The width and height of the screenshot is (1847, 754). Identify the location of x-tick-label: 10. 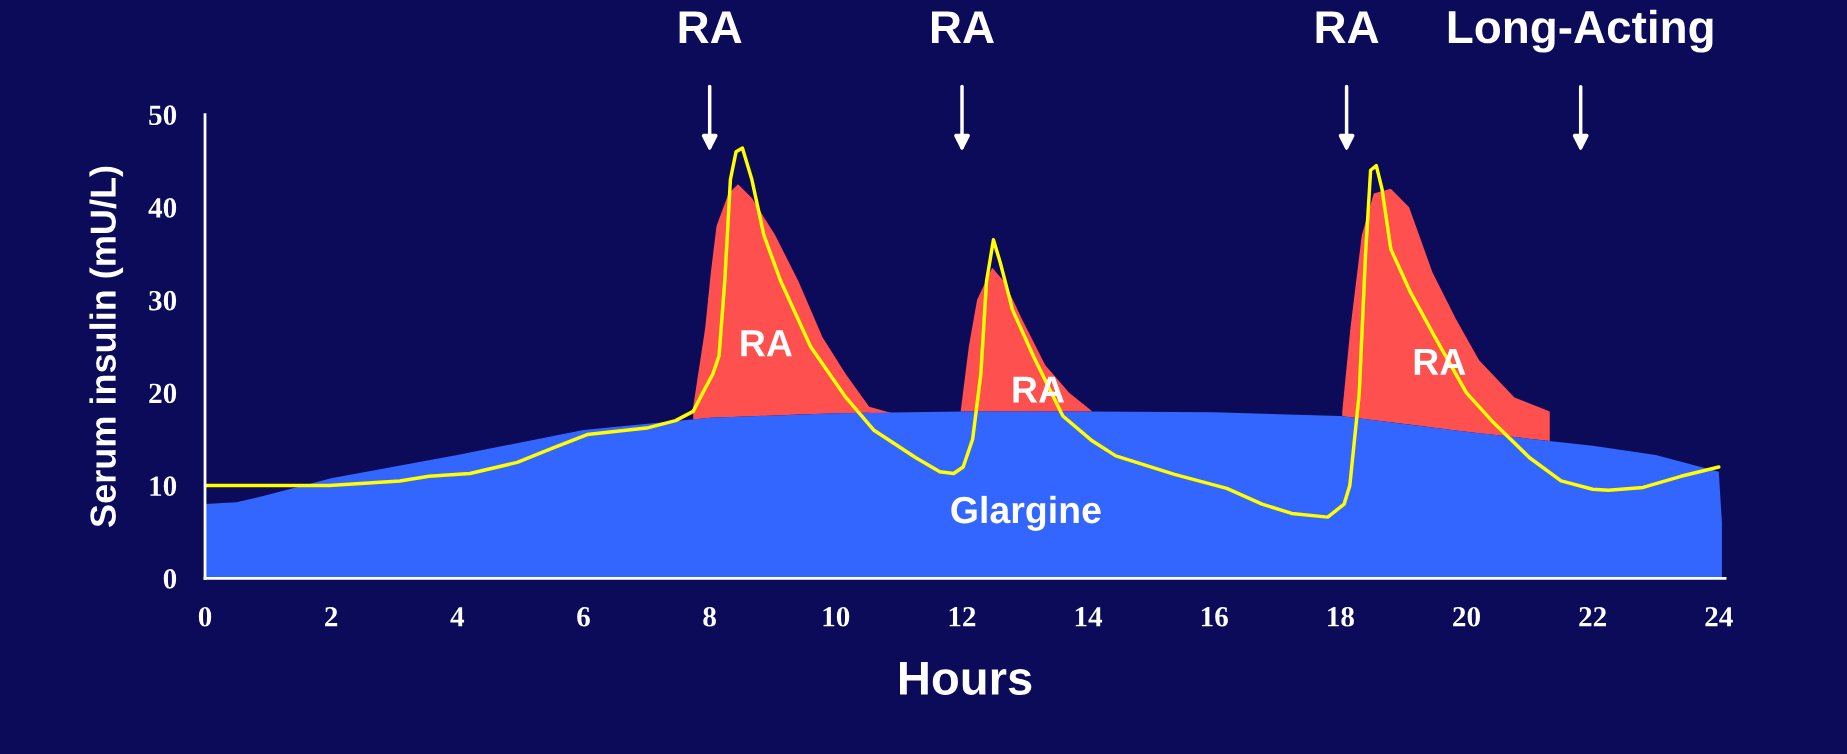
(836, 616).